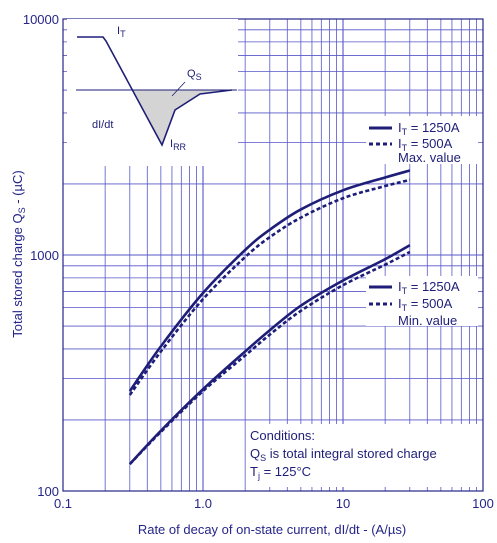  I want to click on current-waveform, so click(155, 91).